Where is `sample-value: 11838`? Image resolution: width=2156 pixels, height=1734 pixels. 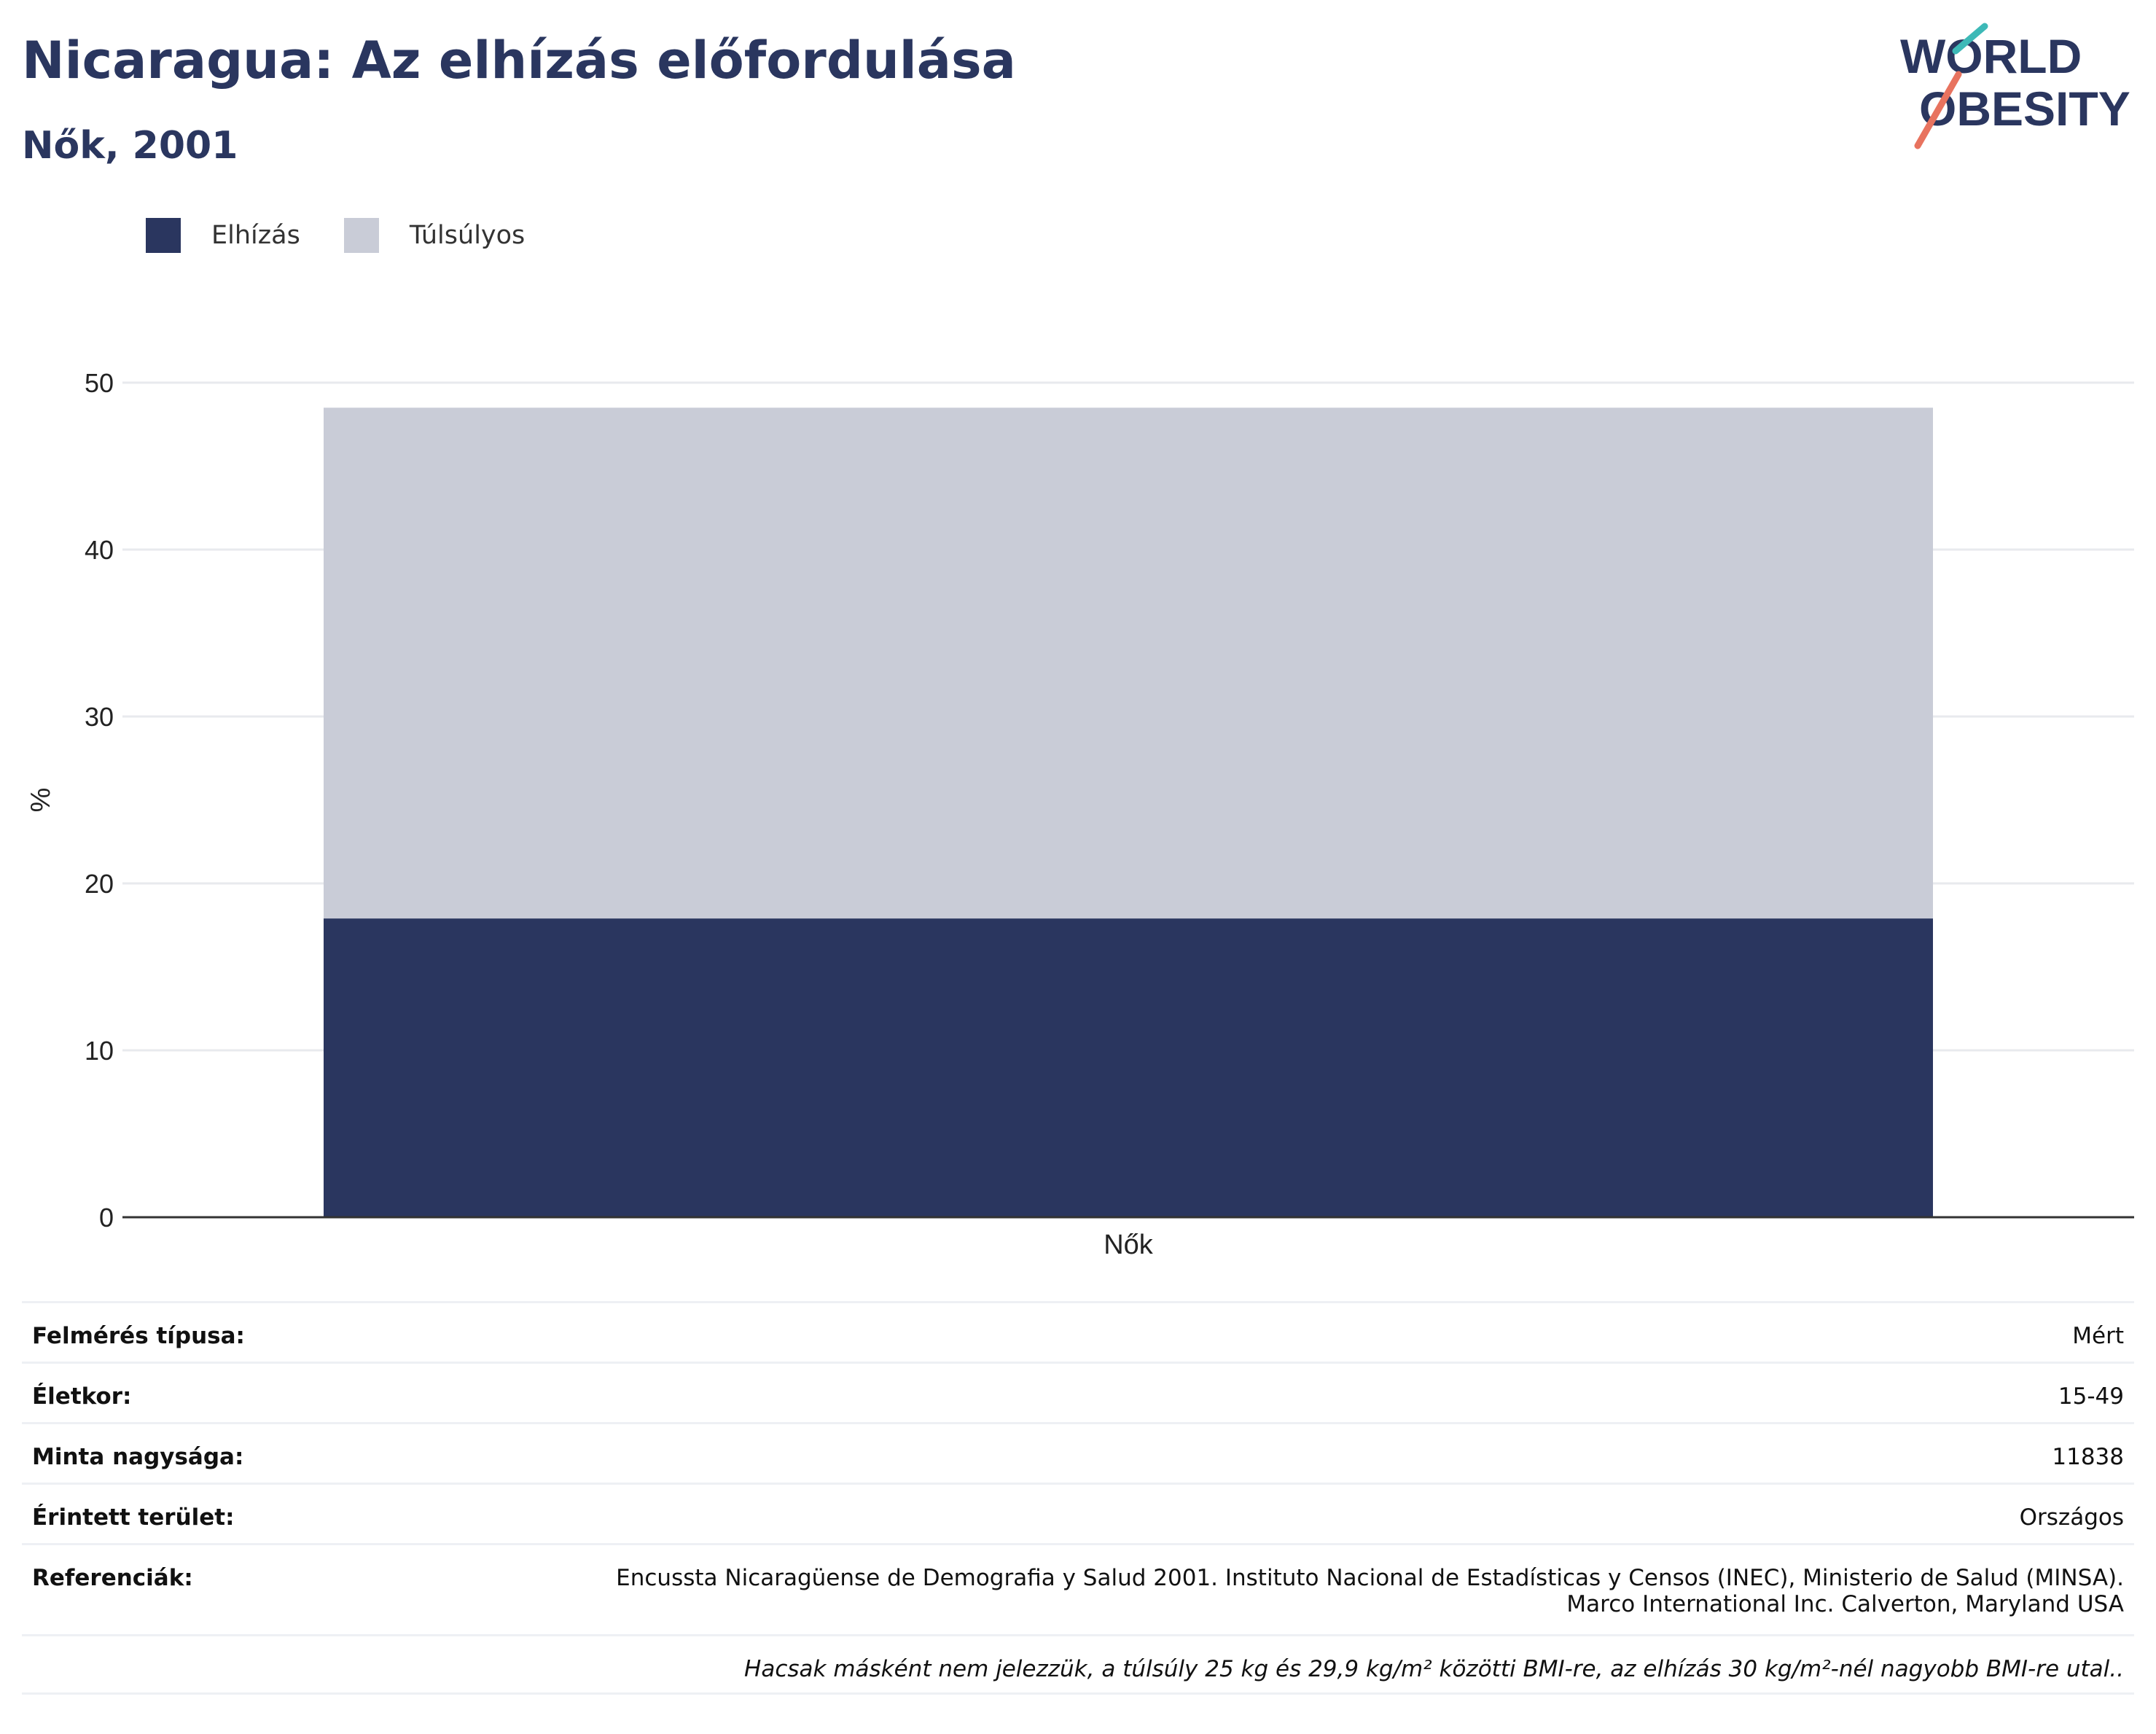 sample-value: 11838 is located at coordinates (2088, 1457).